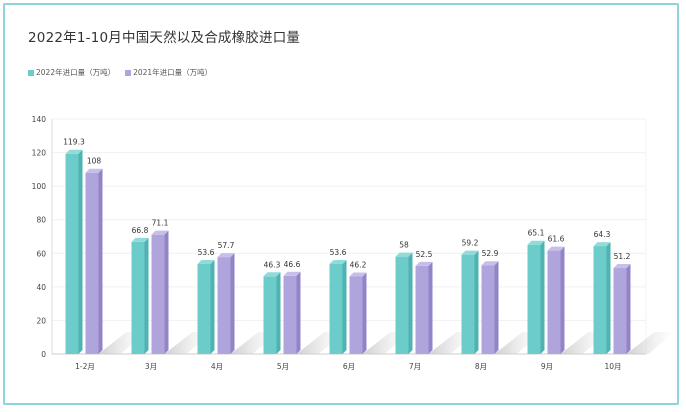 This screenshot has width=686, height=412. Describe the element at coordinates (41, 220) in the screenshot. I see `y-tick-label: 80` at that location.